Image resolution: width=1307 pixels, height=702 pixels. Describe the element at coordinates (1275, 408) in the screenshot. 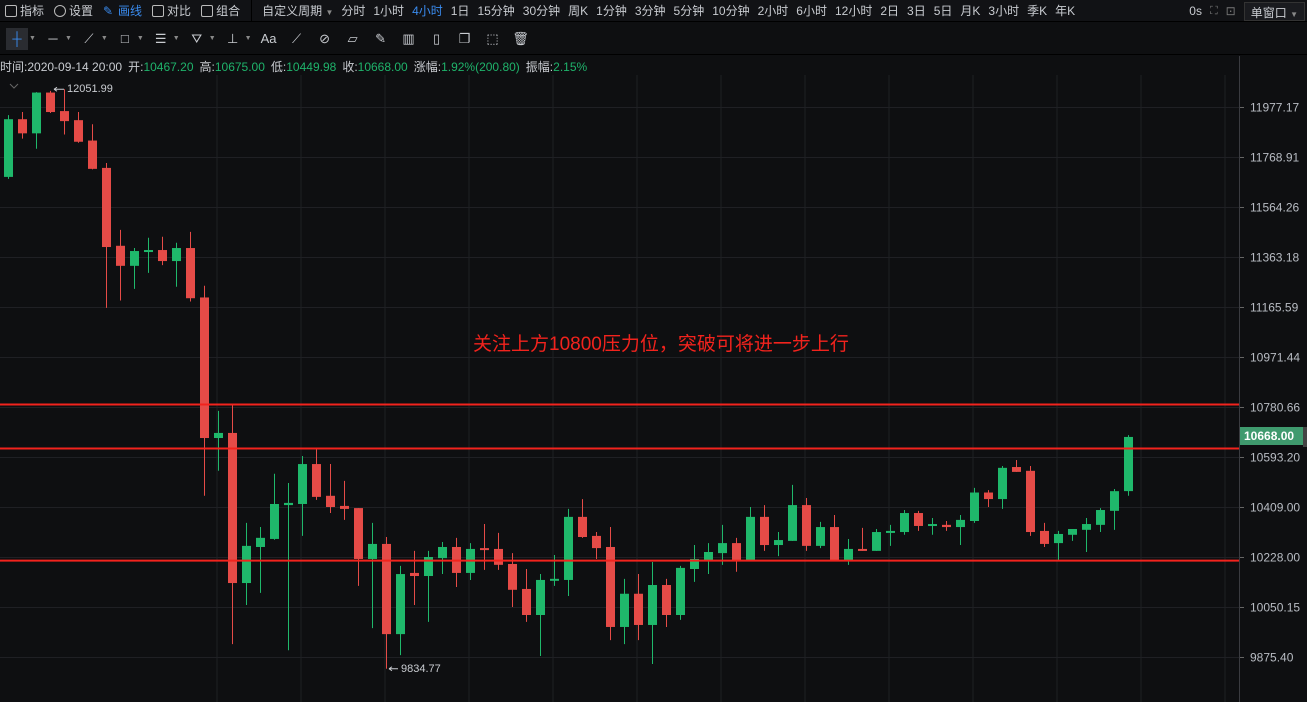

I see `y-tick-label: 10780.66` at that location.